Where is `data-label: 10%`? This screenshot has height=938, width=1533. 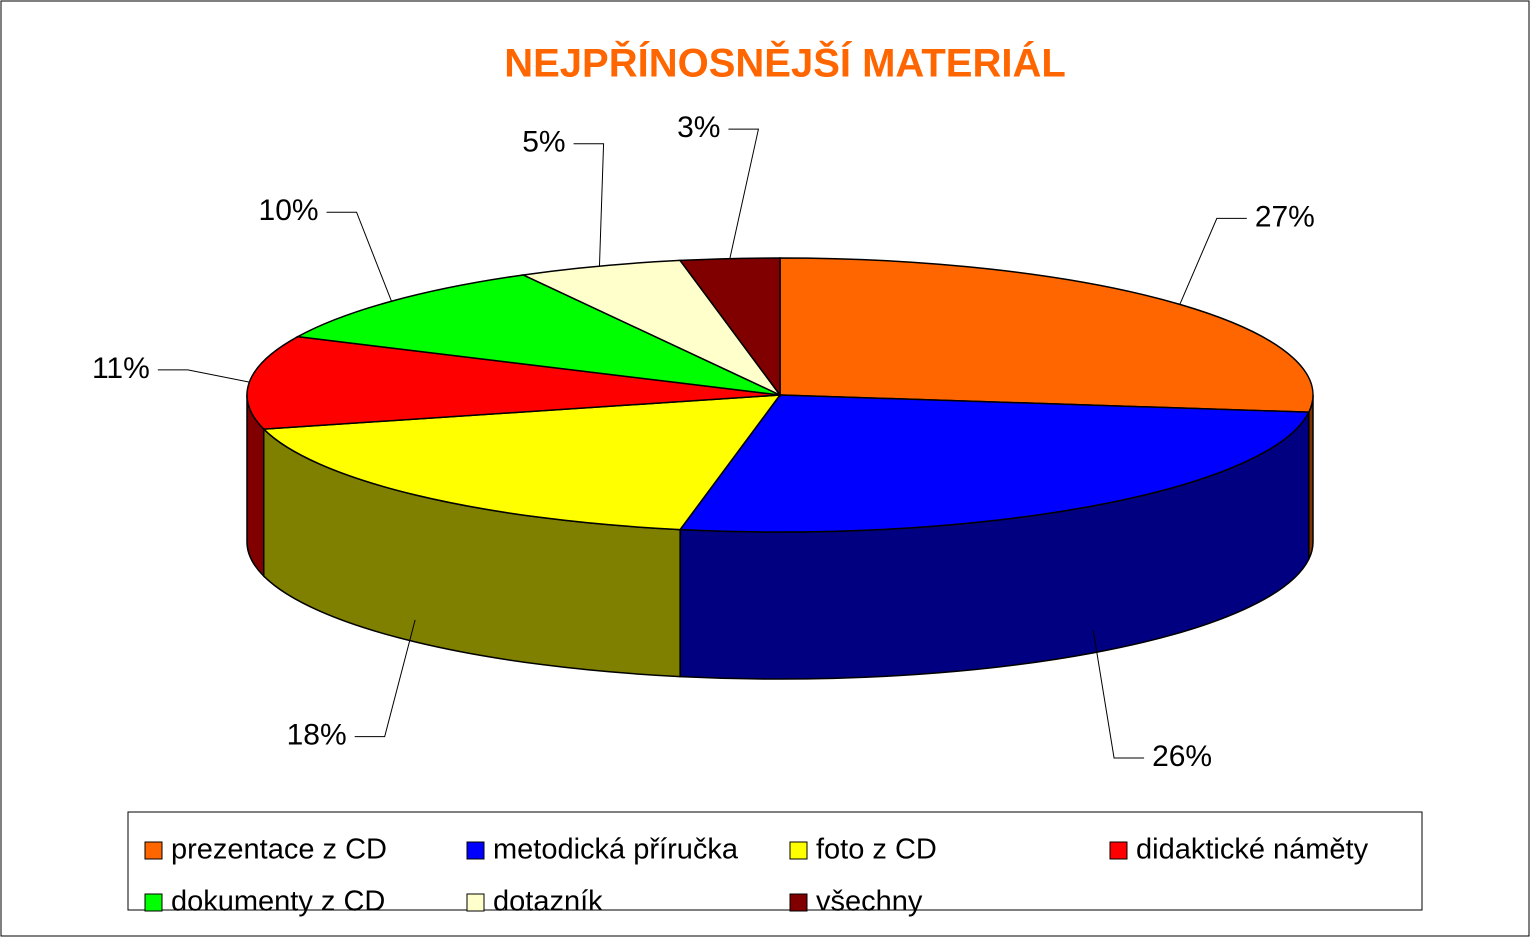 data-label: 10% is located at coordinates (289, 210).